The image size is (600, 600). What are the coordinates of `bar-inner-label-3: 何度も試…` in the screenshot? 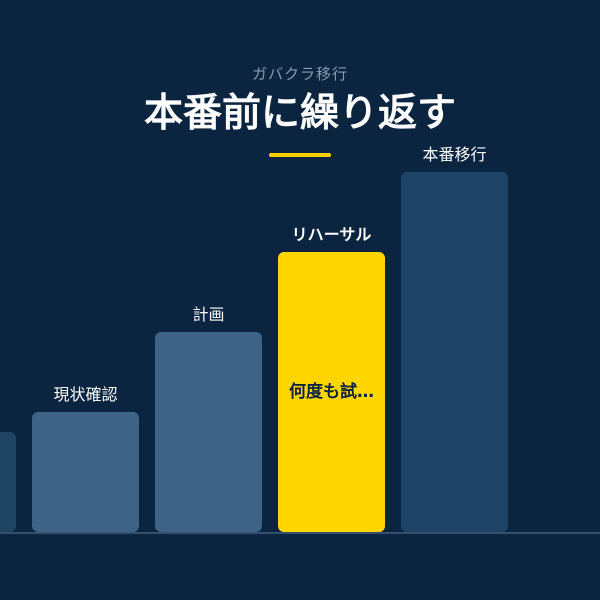 It's located at (331, 391).